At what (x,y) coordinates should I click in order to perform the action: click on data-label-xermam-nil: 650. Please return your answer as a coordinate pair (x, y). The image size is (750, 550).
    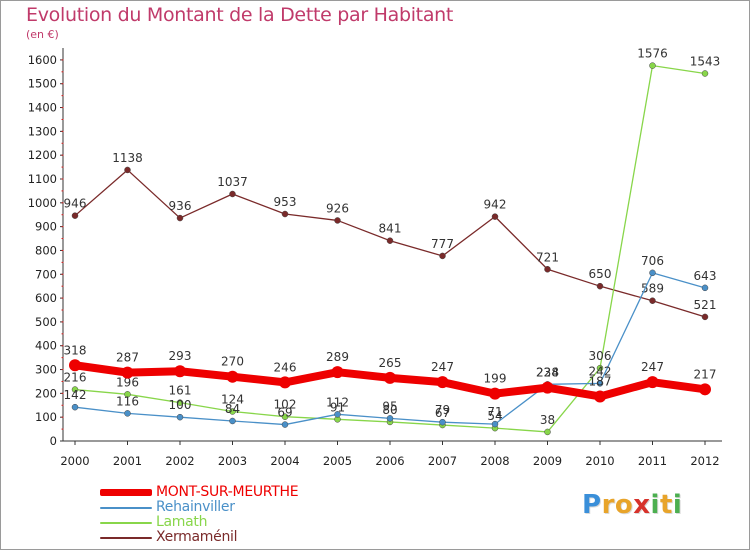
    Looking at the image, I should click on (600, 274).